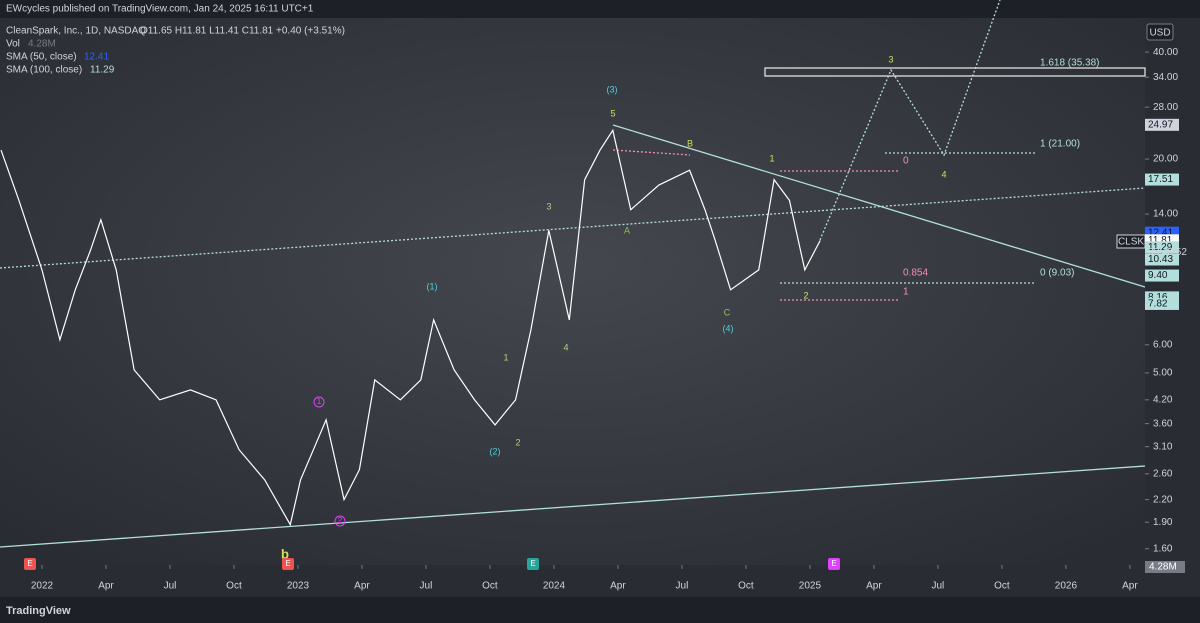  I want to click on legend-sma50: SMA (50, close), so click(41, 57).